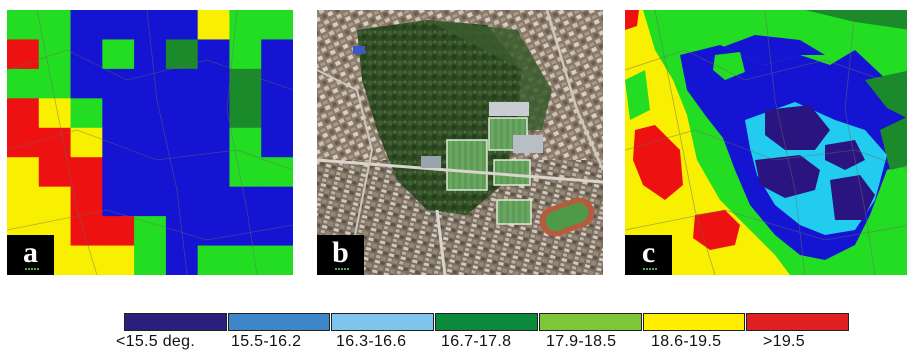 The width and height of the screenshot is (907, 353). What do you see at coordinates (476, 341) in the screenshot?
I see `legend-label-4: 16.7-17.8` at bounding box center [476, 341].